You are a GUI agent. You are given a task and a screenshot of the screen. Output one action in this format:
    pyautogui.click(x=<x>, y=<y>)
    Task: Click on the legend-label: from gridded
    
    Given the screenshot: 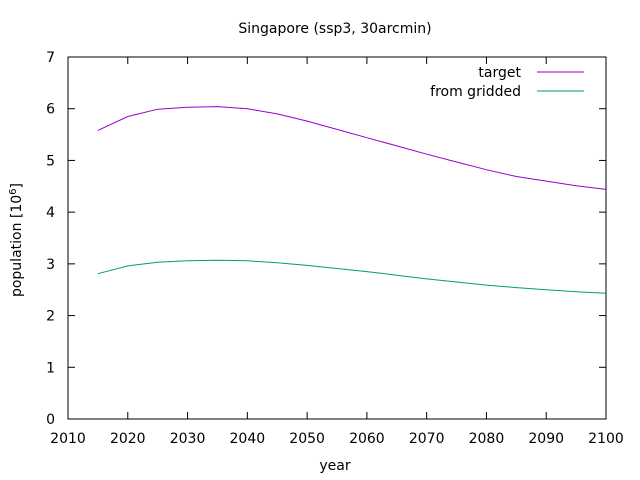 What is the action you would take?
    pyautogui.click(x=475, y=92)
    